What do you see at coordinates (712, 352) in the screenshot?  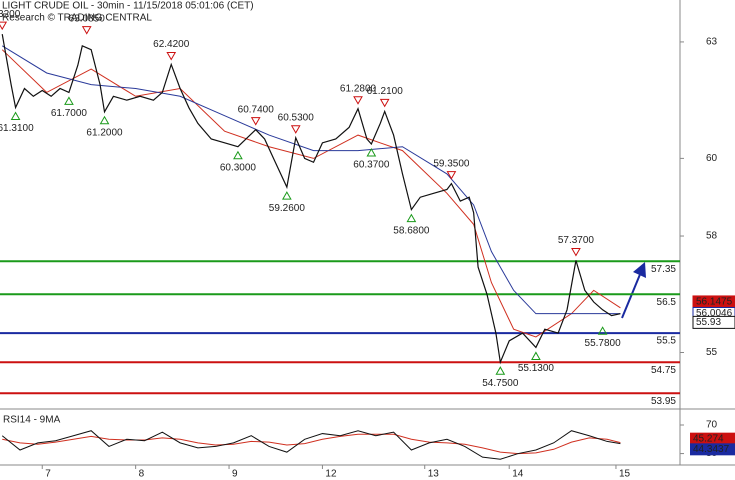 I see `y-tick-label: 55` at bounding box center [712, 352].